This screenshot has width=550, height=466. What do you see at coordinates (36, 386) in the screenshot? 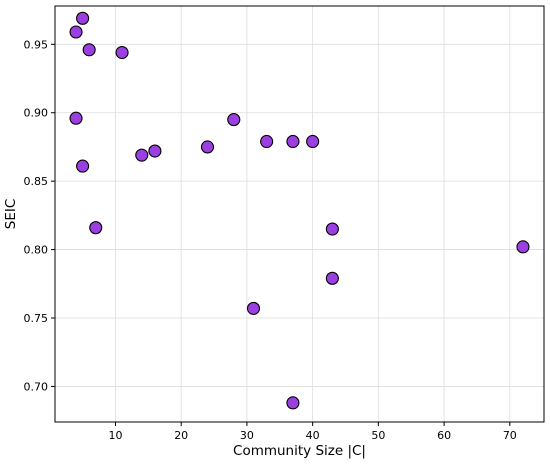
I see `y-tick-label: 0.70` at bounding box center [36, 386].